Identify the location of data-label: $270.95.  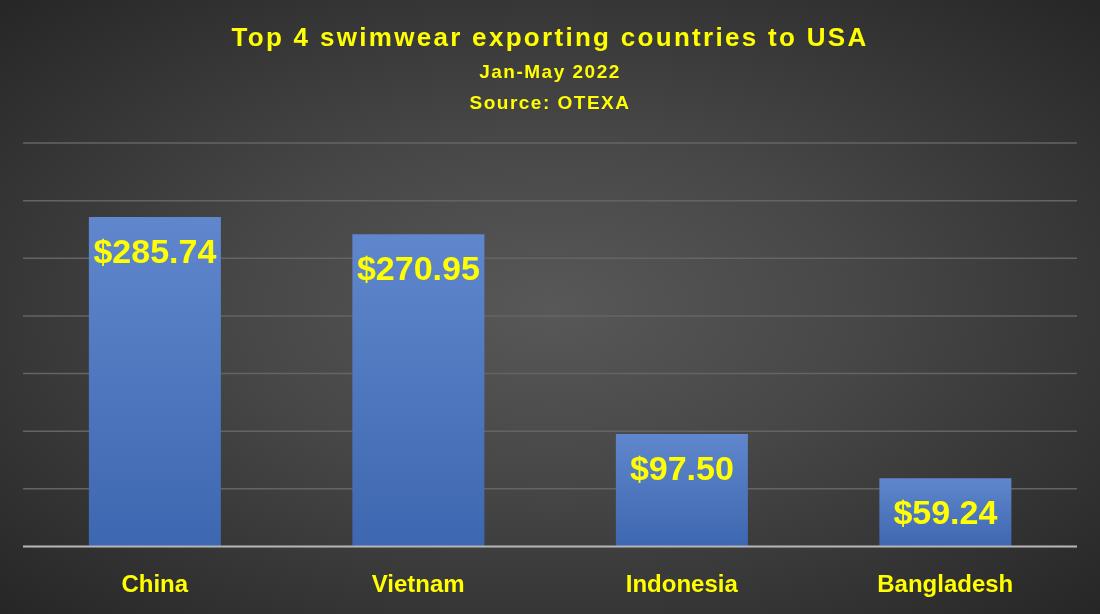
(418, 268).